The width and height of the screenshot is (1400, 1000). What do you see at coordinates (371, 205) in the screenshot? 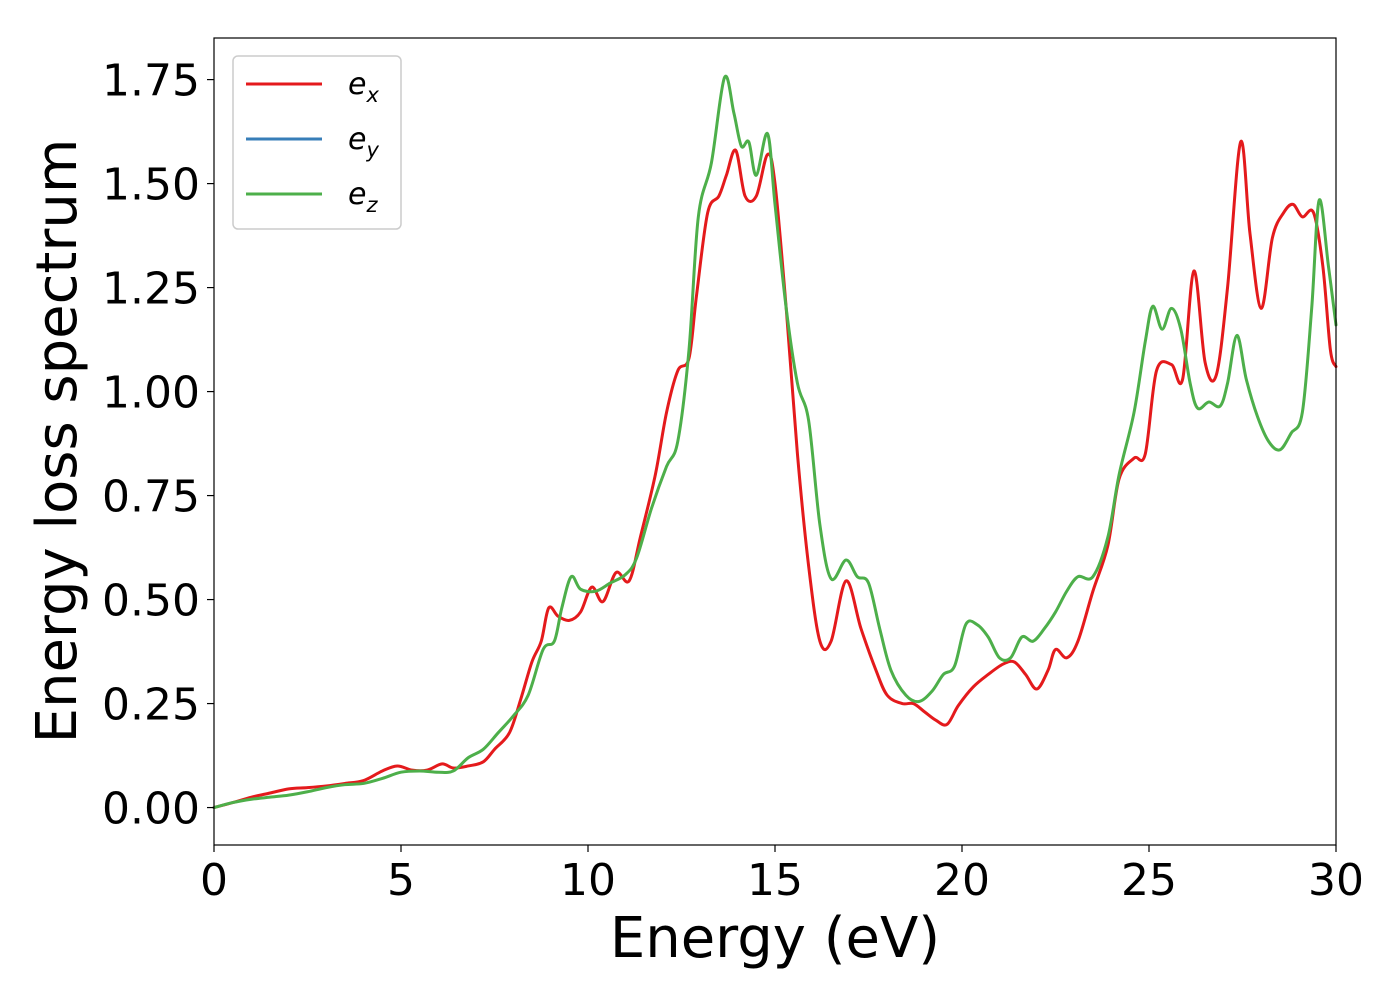
I see `legend-label-subscript: z` at bounding box center [371, 205].